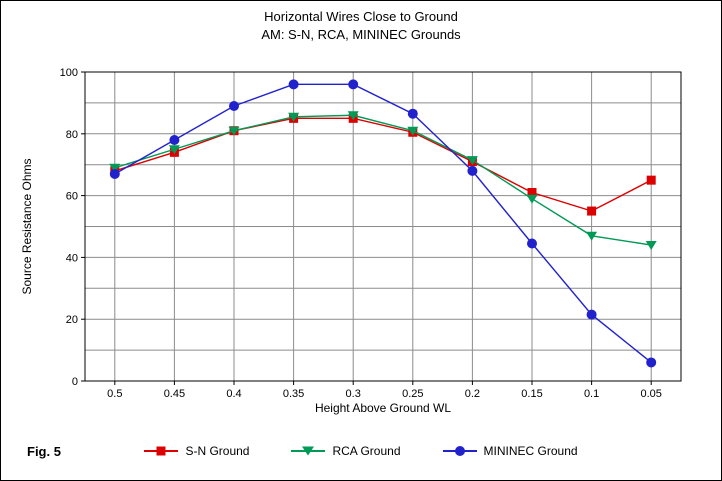 This screenshot has height=481, width=722. Describe the element at coordinates (72, 320) in the screenshot. I see `y-tick-label: 20` at that location.